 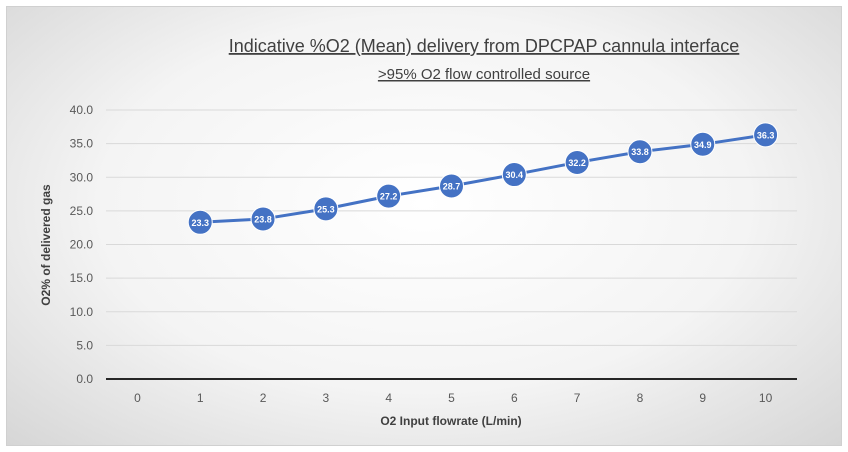 What do you see at coordinates (484, 74) in the screenshot?
I see `chart-subtitle: >95% O2 flow controlled source` at bounding box center [484, 74].